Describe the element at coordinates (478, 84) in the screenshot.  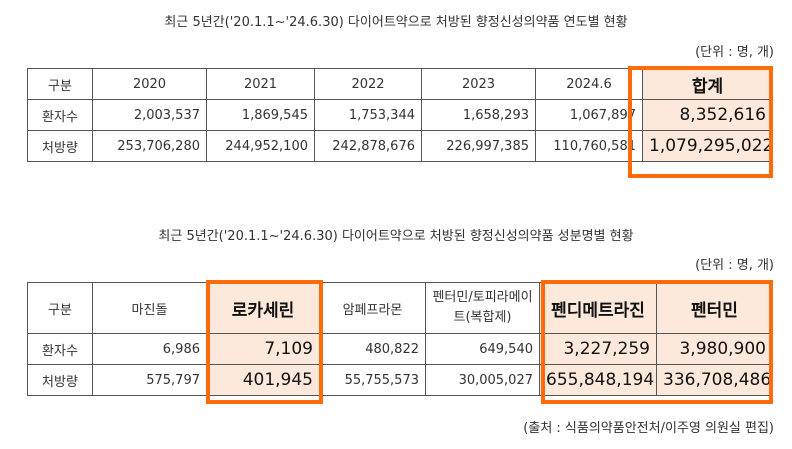
I see `header-cell: 2023` at that location.